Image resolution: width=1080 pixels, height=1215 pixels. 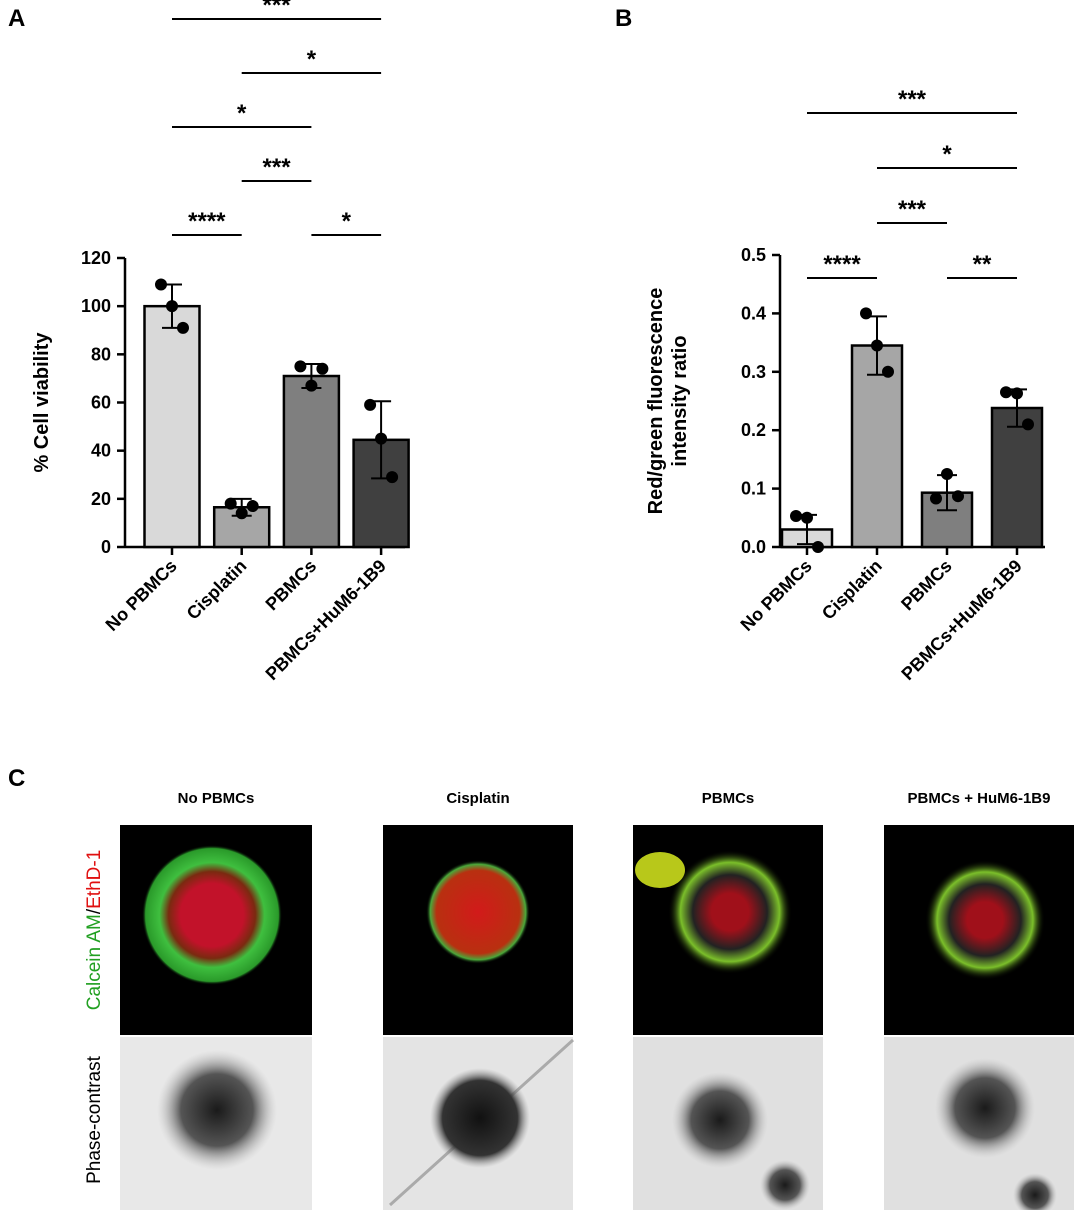 I want to click on y-tick-label: 0.1, so click(x=753, y=489).